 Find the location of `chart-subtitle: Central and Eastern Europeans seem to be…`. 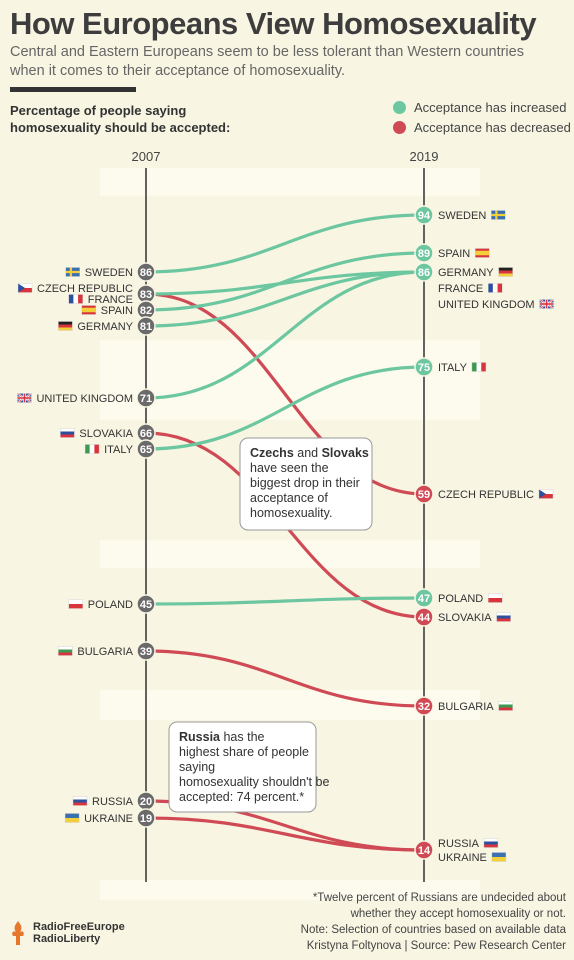

chart-subtitle: Central and Eastern Europeans seem to be… is located at coordinates (267, 61).